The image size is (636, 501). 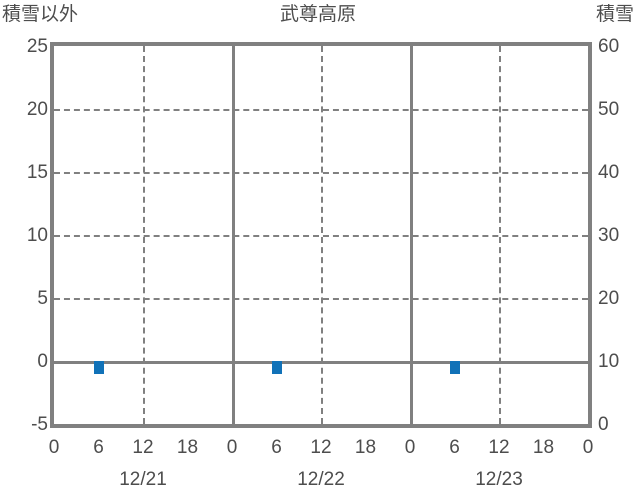 I want to click on right-axis-title: 積雪, so click(x=614, y=14).